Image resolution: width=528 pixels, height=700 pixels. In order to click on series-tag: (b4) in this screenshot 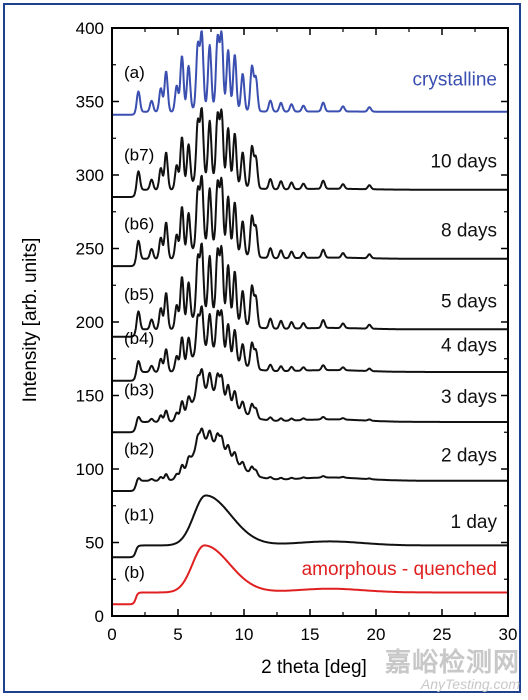, I will do `click(139, 338)`.